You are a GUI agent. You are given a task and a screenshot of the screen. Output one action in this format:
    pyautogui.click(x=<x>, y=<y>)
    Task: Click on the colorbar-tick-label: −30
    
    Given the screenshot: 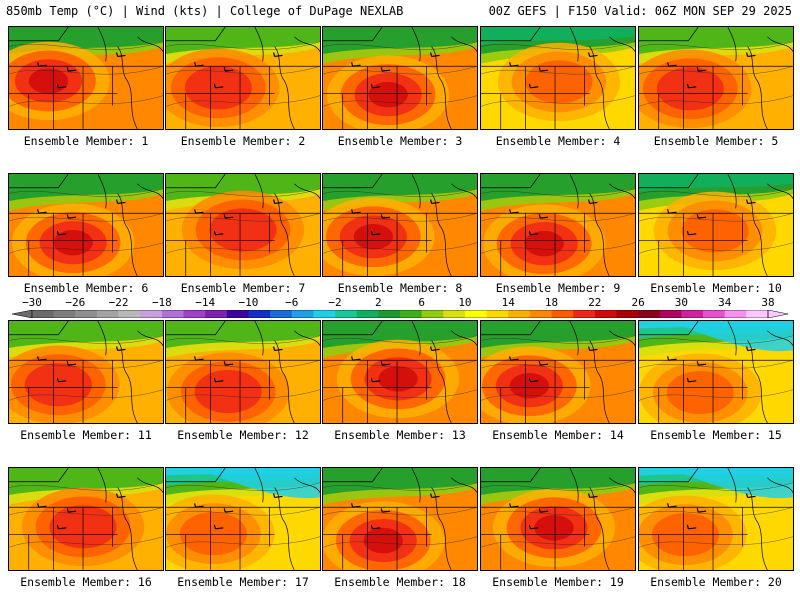 What is the action you would take?
    pyautogui.click(x=32, y=302)
    